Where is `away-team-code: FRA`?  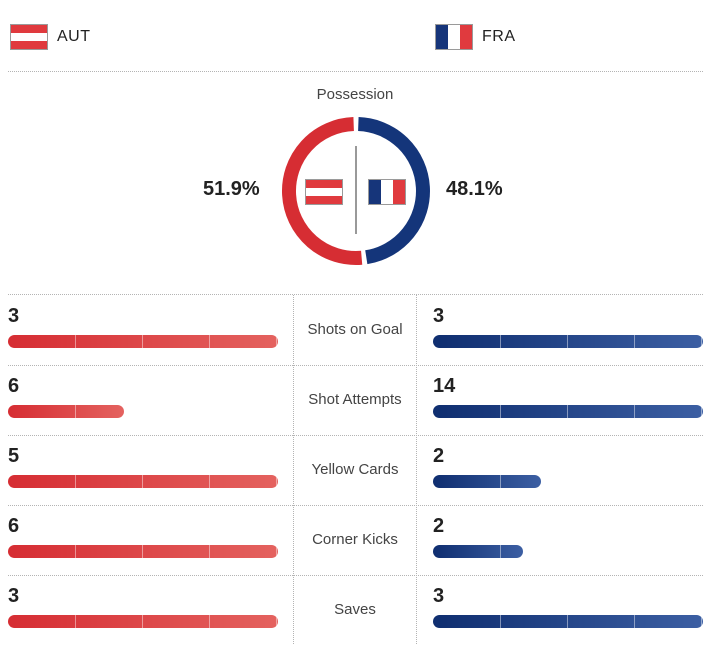
away-team-code: FRA is located at coordinates (499, 36).